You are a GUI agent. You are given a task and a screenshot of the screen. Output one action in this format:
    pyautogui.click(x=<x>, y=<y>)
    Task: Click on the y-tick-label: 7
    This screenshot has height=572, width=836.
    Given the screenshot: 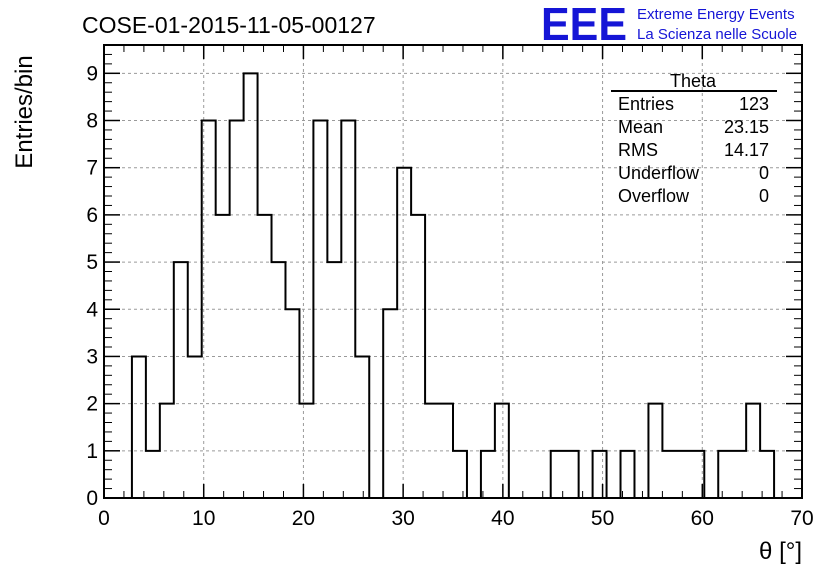 What is the action you would take?
    pyautogui.click(x=92, y=168)
    